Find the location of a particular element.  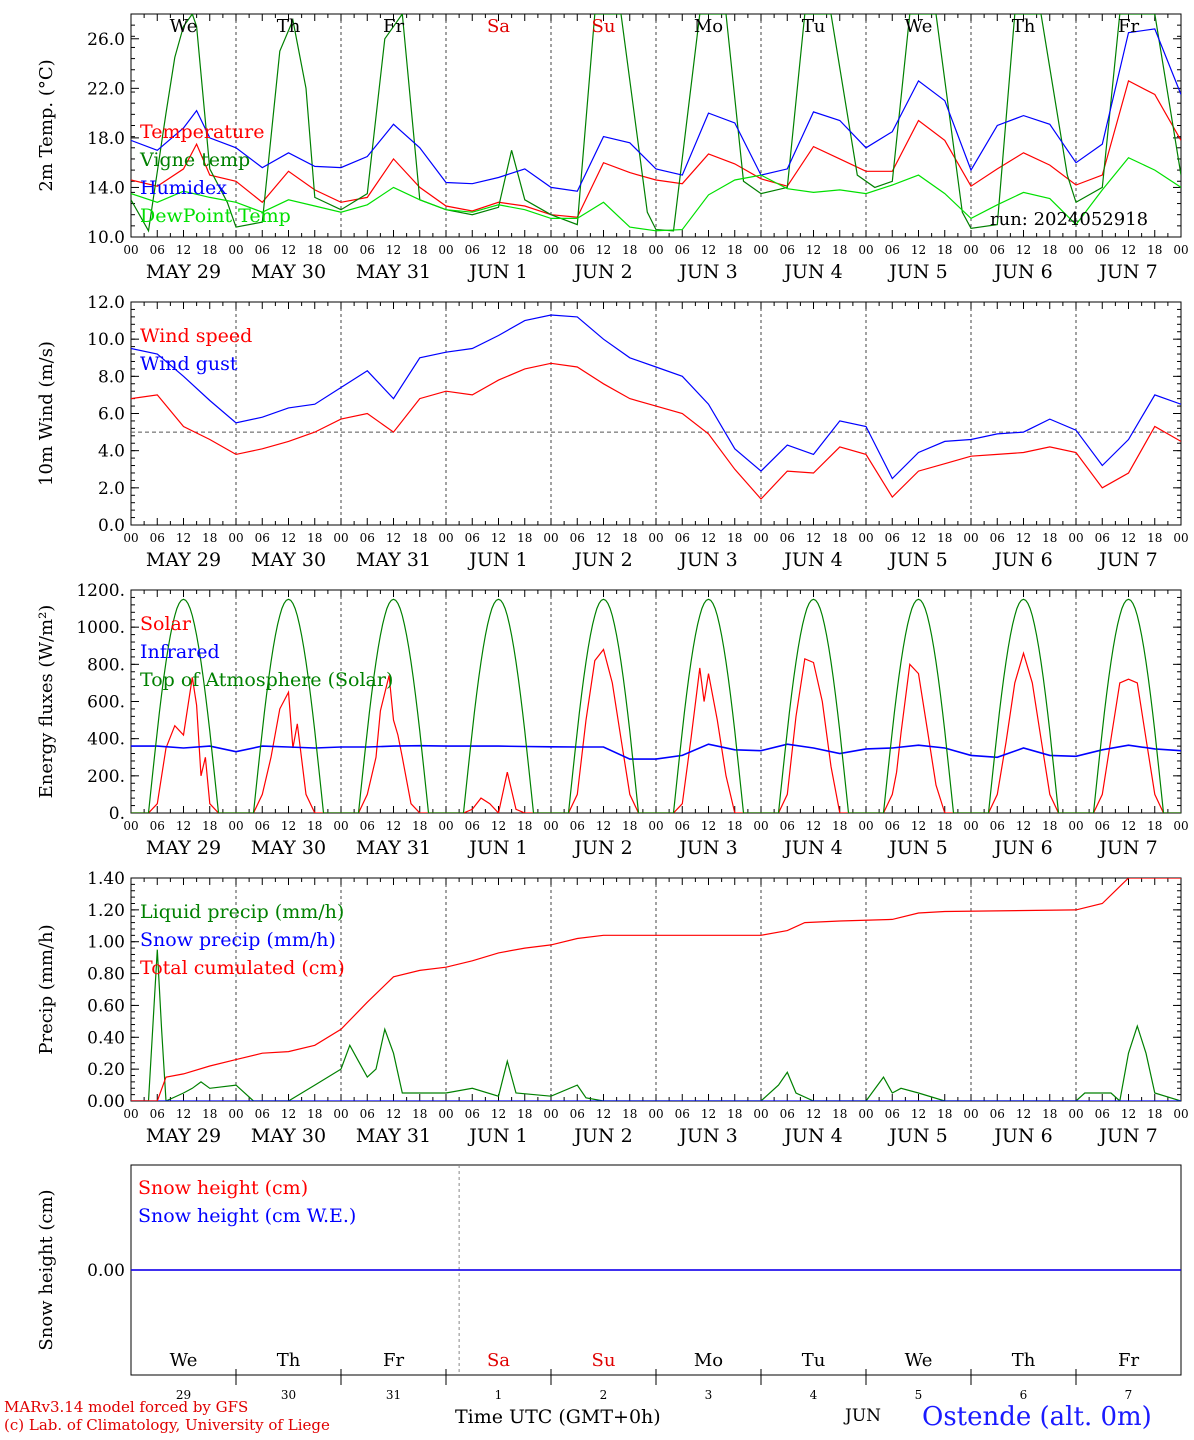

legend-entry: Liquid precip (mm/h) is located at coordinates (242, 912).